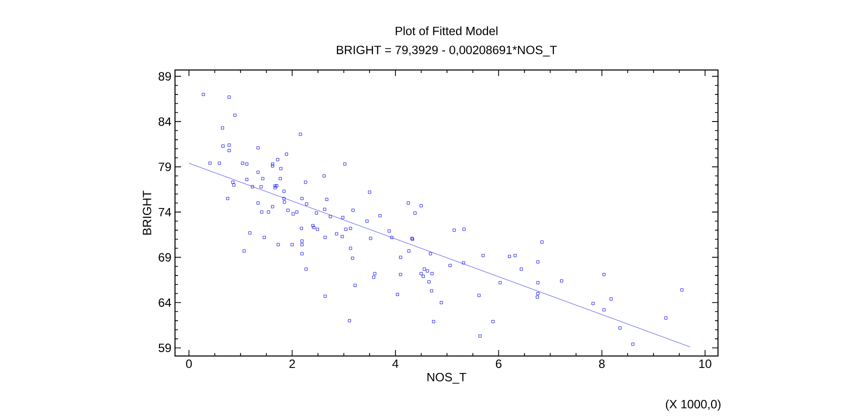  What do you see at coordinates (292, 364) in the screenshot?
I see `x-tick-label: 2` at bounding box center [292, 364].